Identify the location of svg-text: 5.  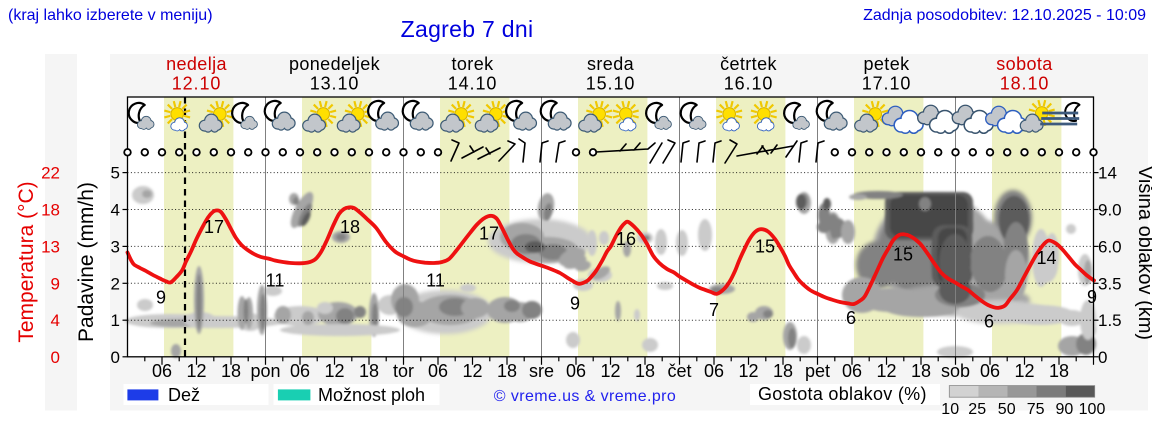
(115, 173).